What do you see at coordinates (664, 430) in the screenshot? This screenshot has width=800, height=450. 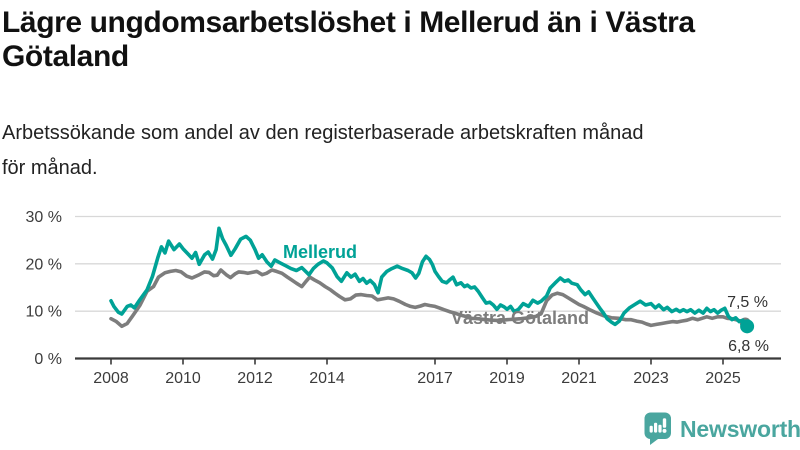 I see `exclamation-dot` at bounding box center [664, 430].